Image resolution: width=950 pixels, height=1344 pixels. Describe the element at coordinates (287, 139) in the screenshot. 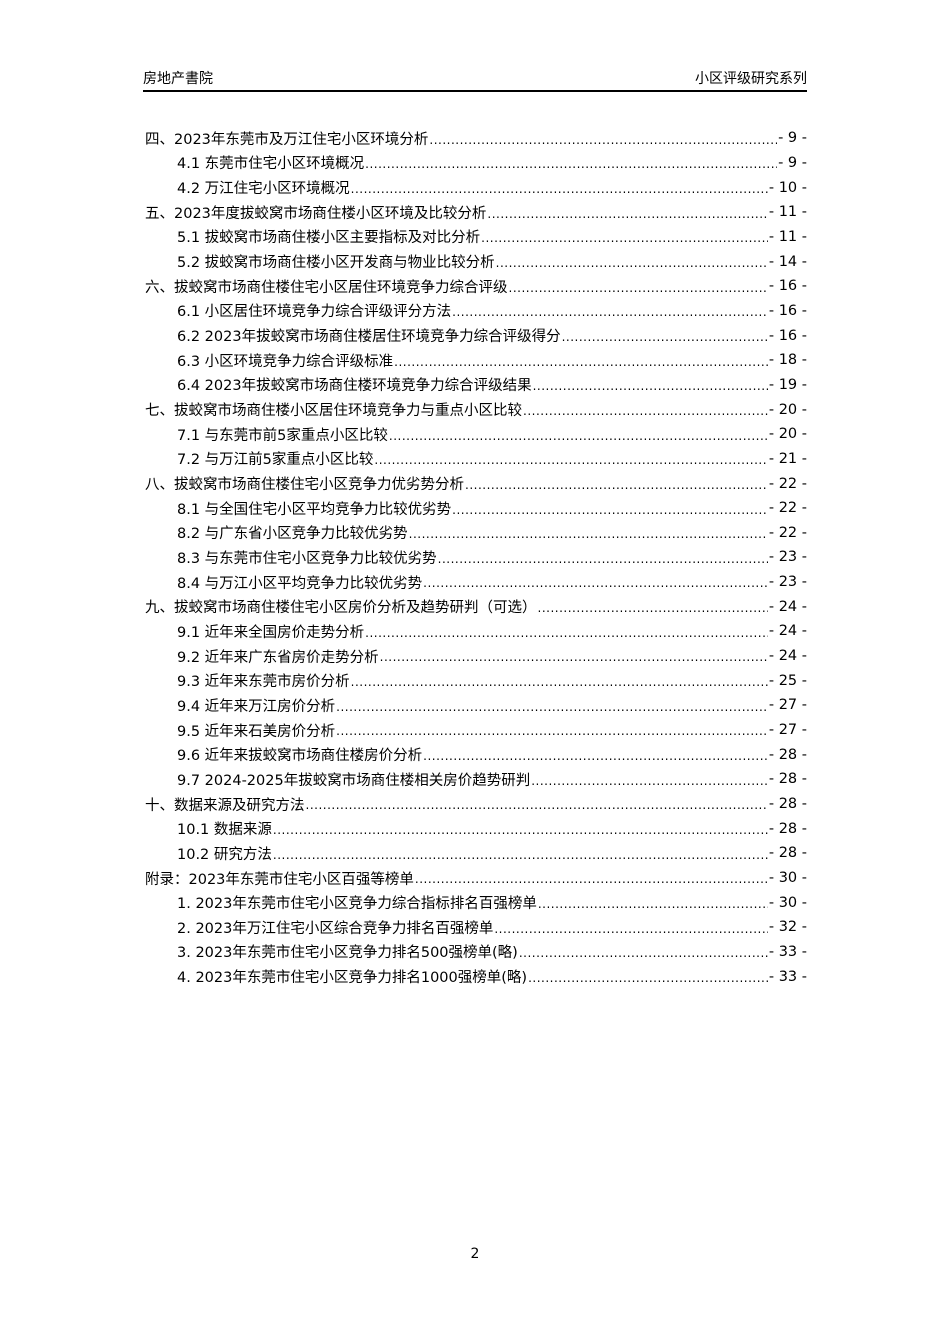

I see `toc-entry-title: 四、2023年东莞市及万江住宅小区环境分析` at that location.